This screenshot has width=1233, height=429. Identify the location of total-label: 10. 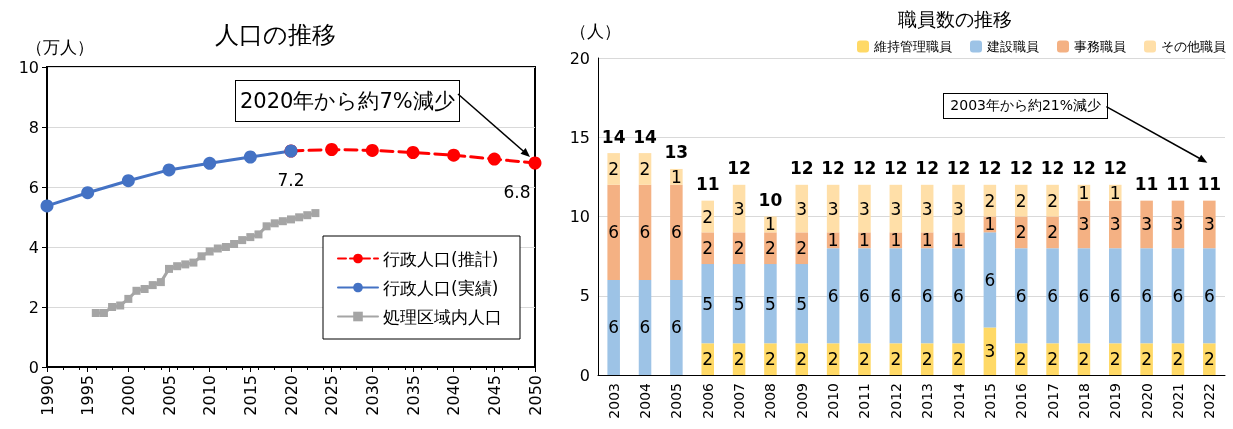
(770, 200).